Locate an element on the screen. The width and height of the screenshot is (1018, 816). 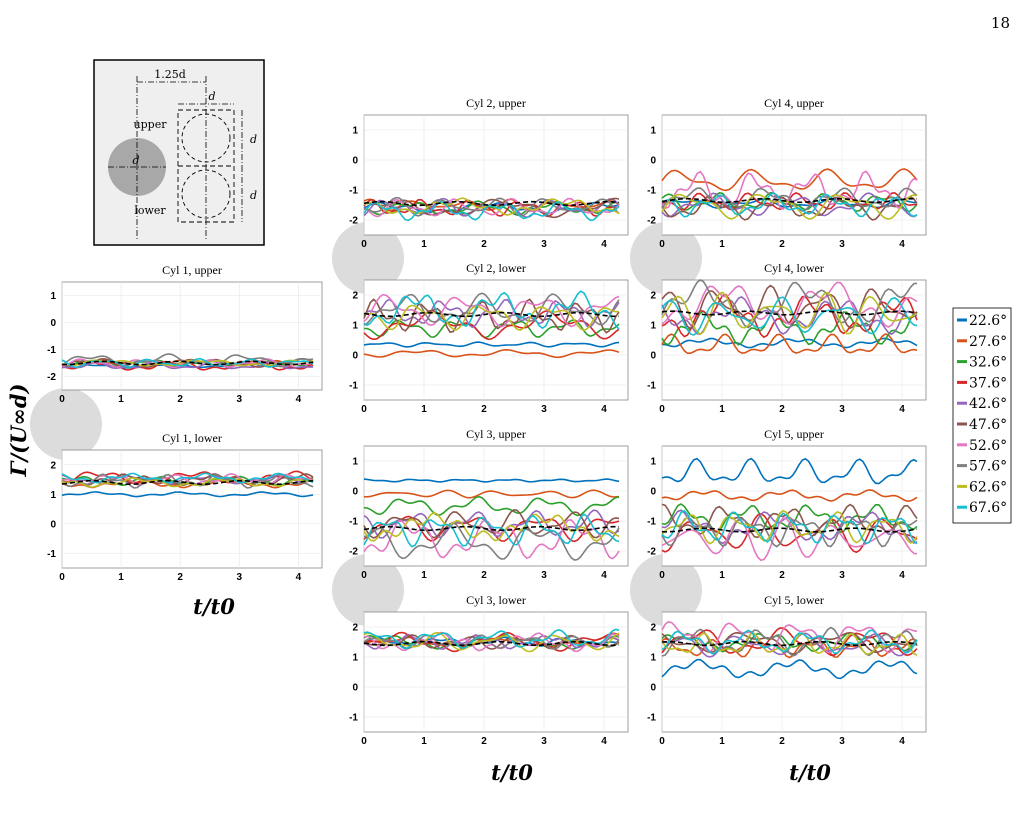
panel-title: Cyl 5, lower is located at coordinates (794, 600).